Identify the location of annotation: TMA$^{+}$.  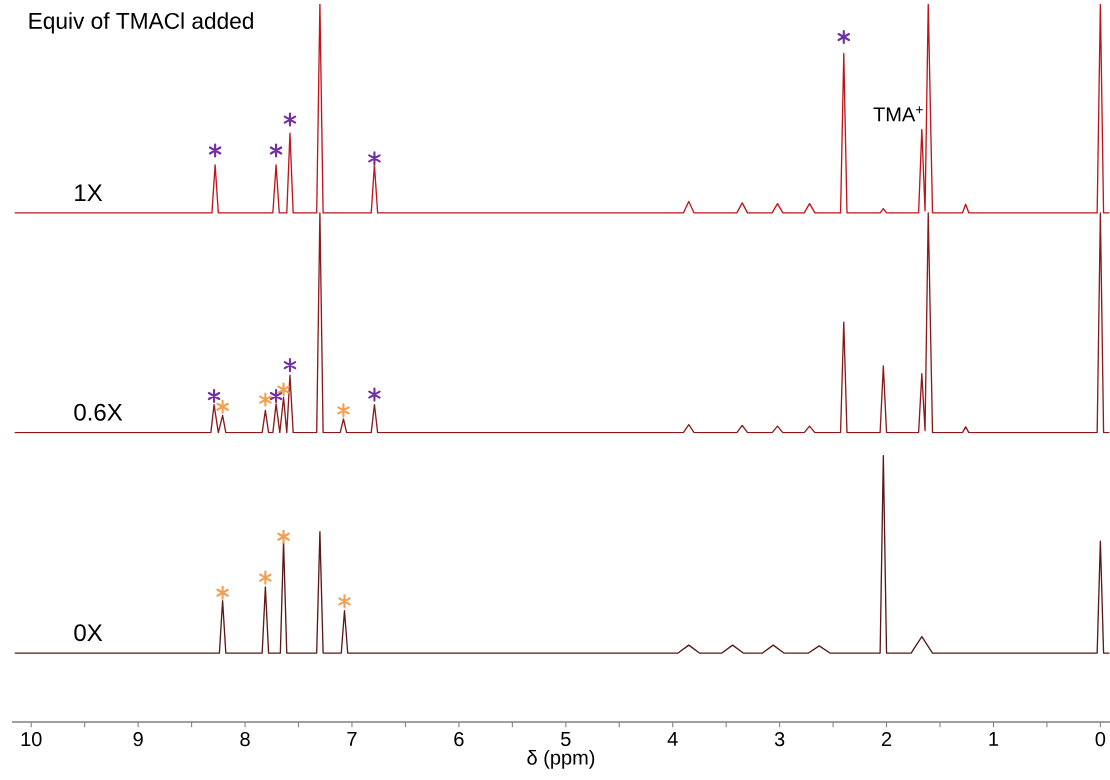
(898, 114).